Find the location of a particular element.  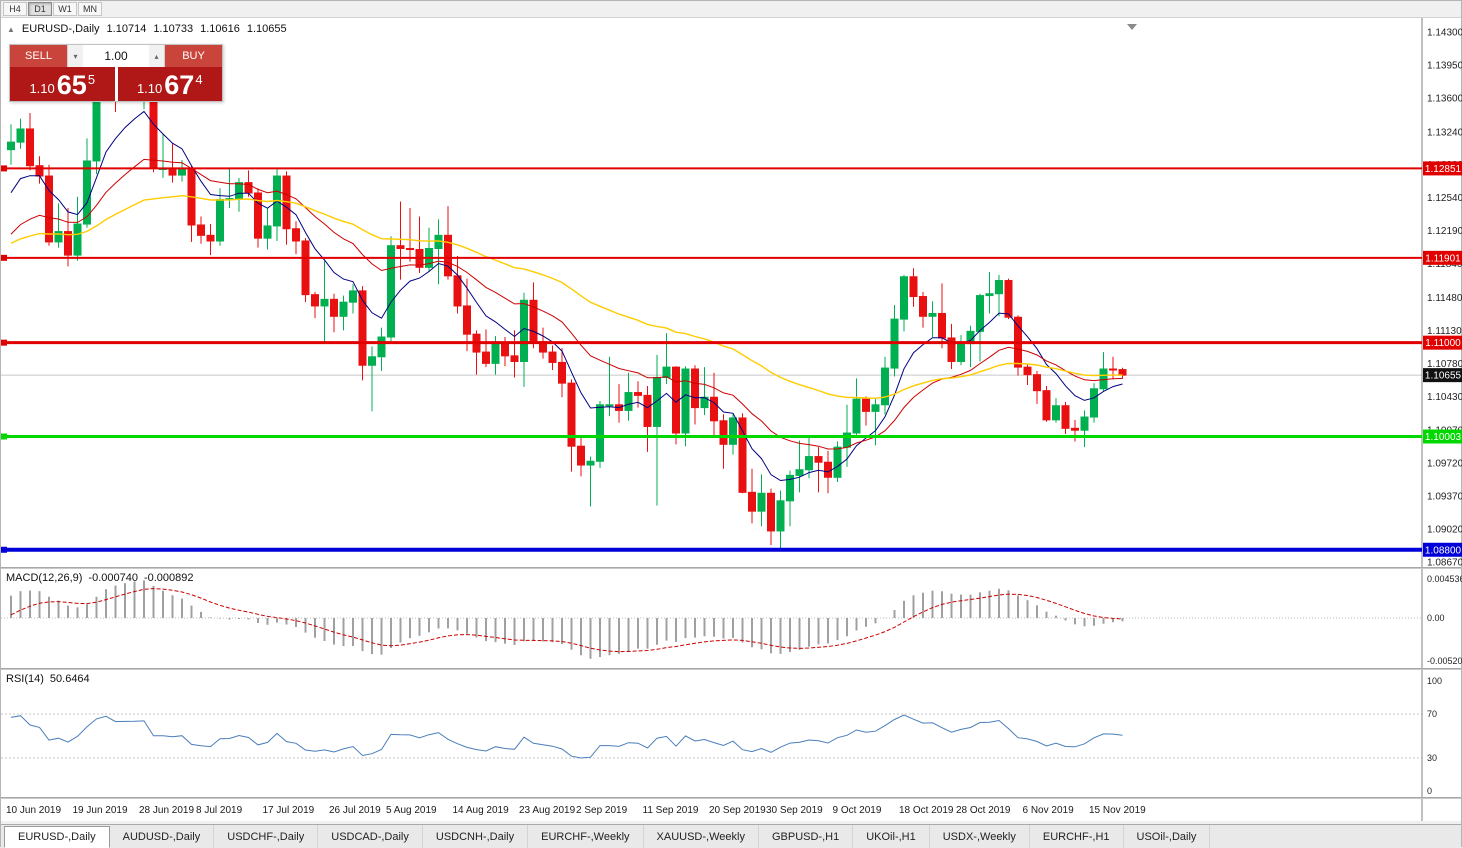

chart-tab: XAUUSD-,Weekly is located at coordinates (701, 836).